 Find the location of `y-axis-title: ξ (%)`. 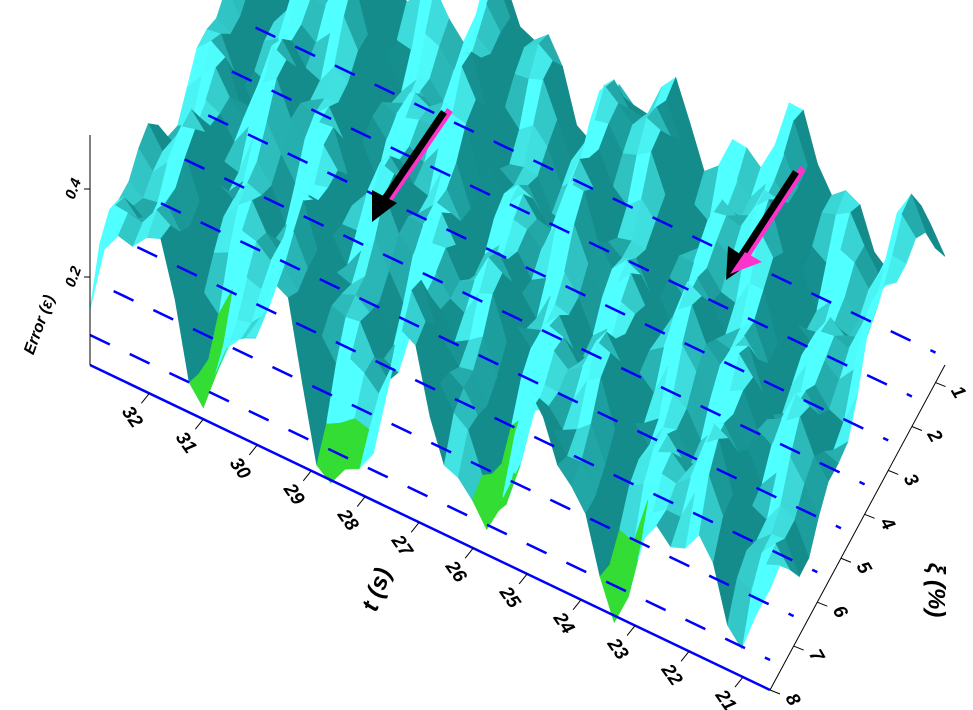

y-axis-title: ξ (%) is located at coordinates (936, 590).